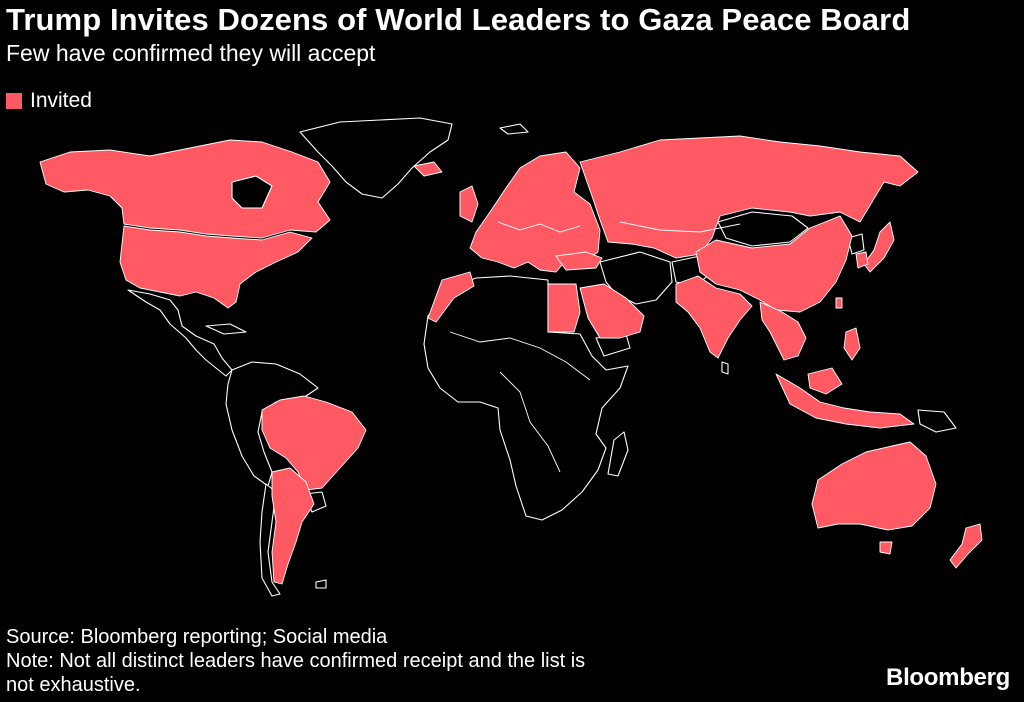 This screenshot has height=702, width=1024. What do you see at coordinates (376, 158) in the screenshot?
I see `region-greenland` at bounding box center [376, 158].